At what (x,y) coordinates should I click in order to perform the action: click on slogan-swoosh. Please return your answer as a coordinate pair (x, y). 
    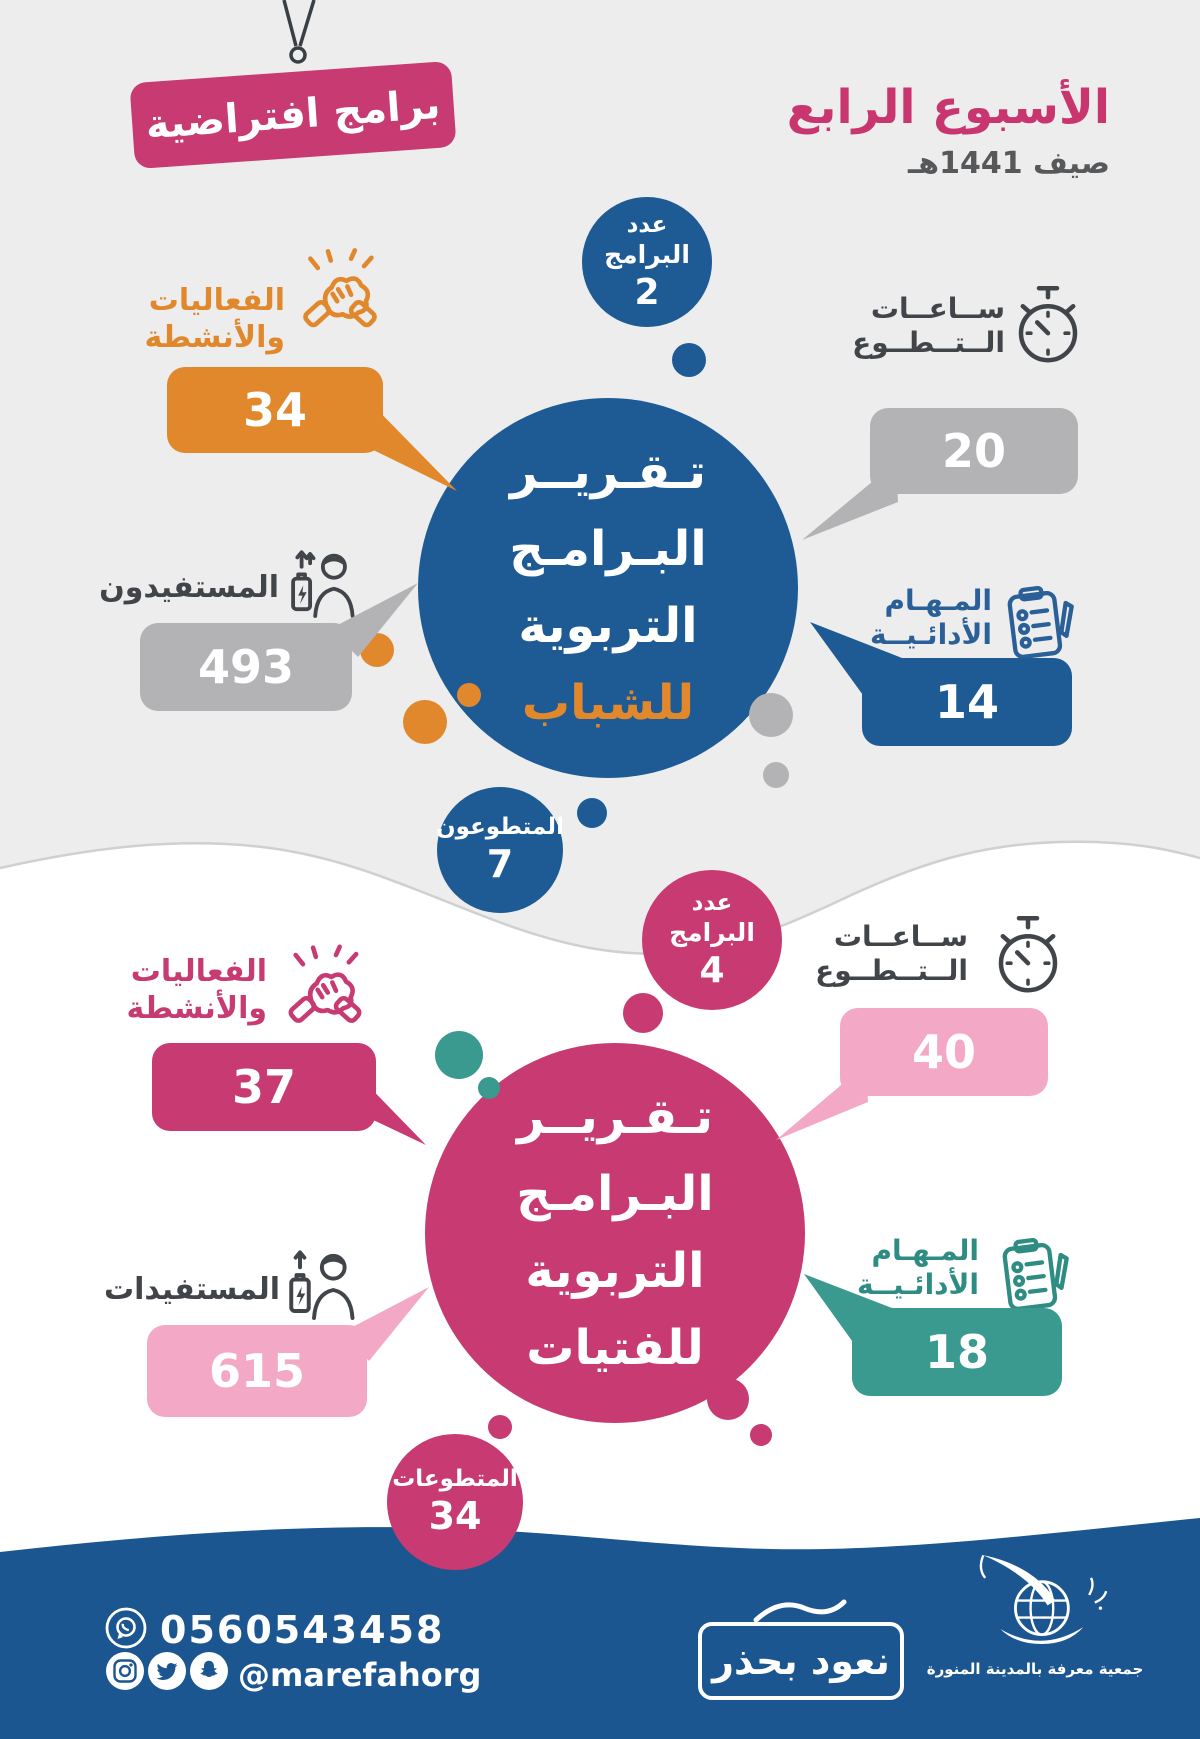
    Looking at the image, I should click on (800, 1611).